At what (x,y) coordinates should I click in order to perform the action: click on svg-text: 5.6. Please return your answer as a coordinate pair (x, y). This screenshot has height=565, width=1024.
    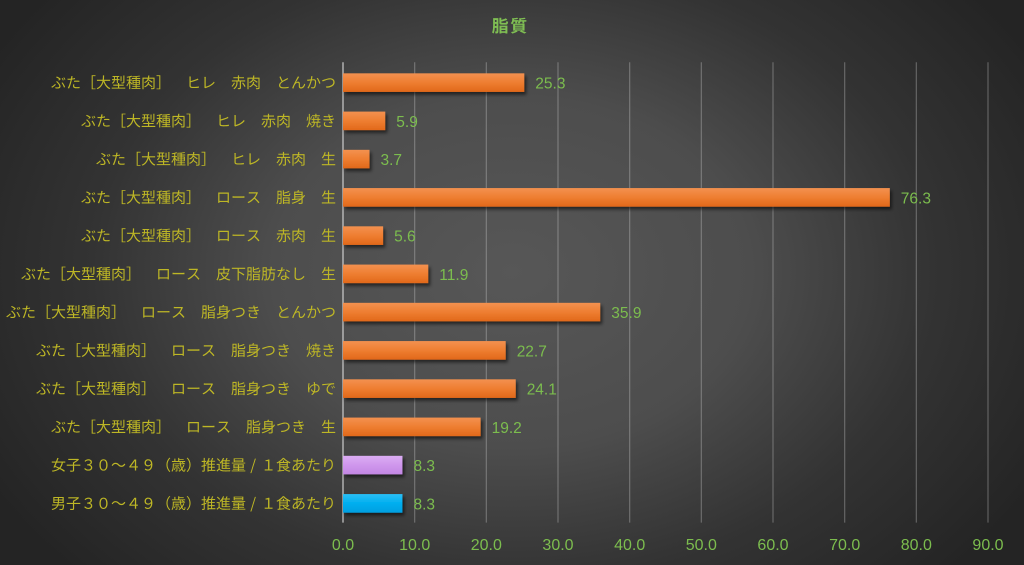
    Looking at the image, I should click on (405, 237).